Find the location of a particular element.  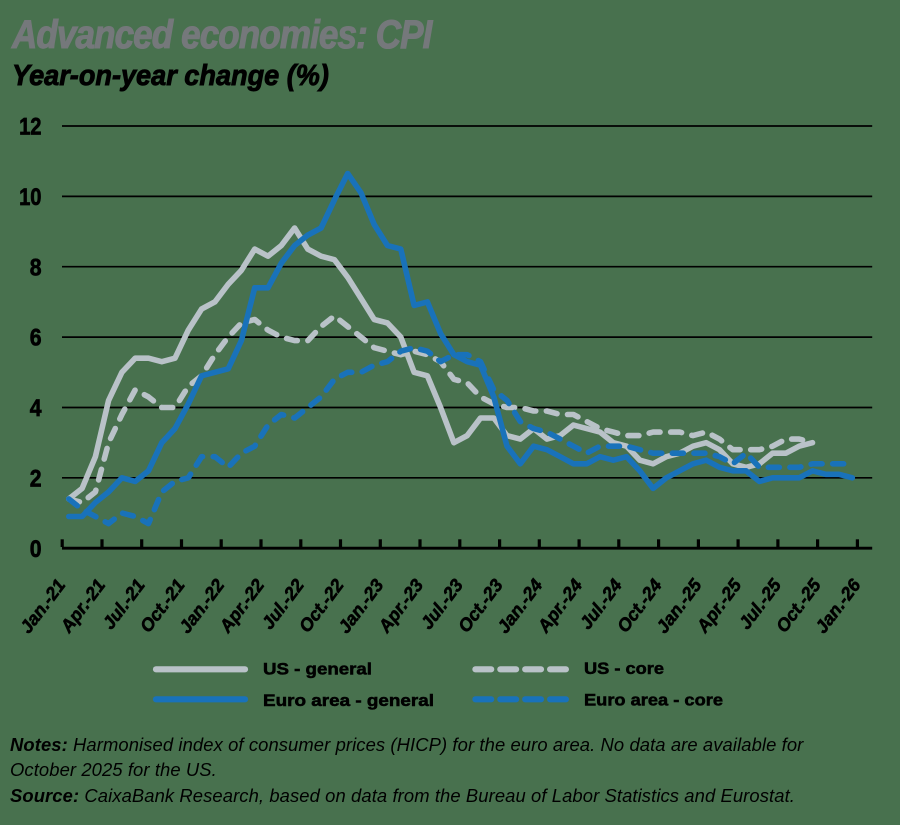

svg-text: Euro area - core is located at coordinates (653, 700).